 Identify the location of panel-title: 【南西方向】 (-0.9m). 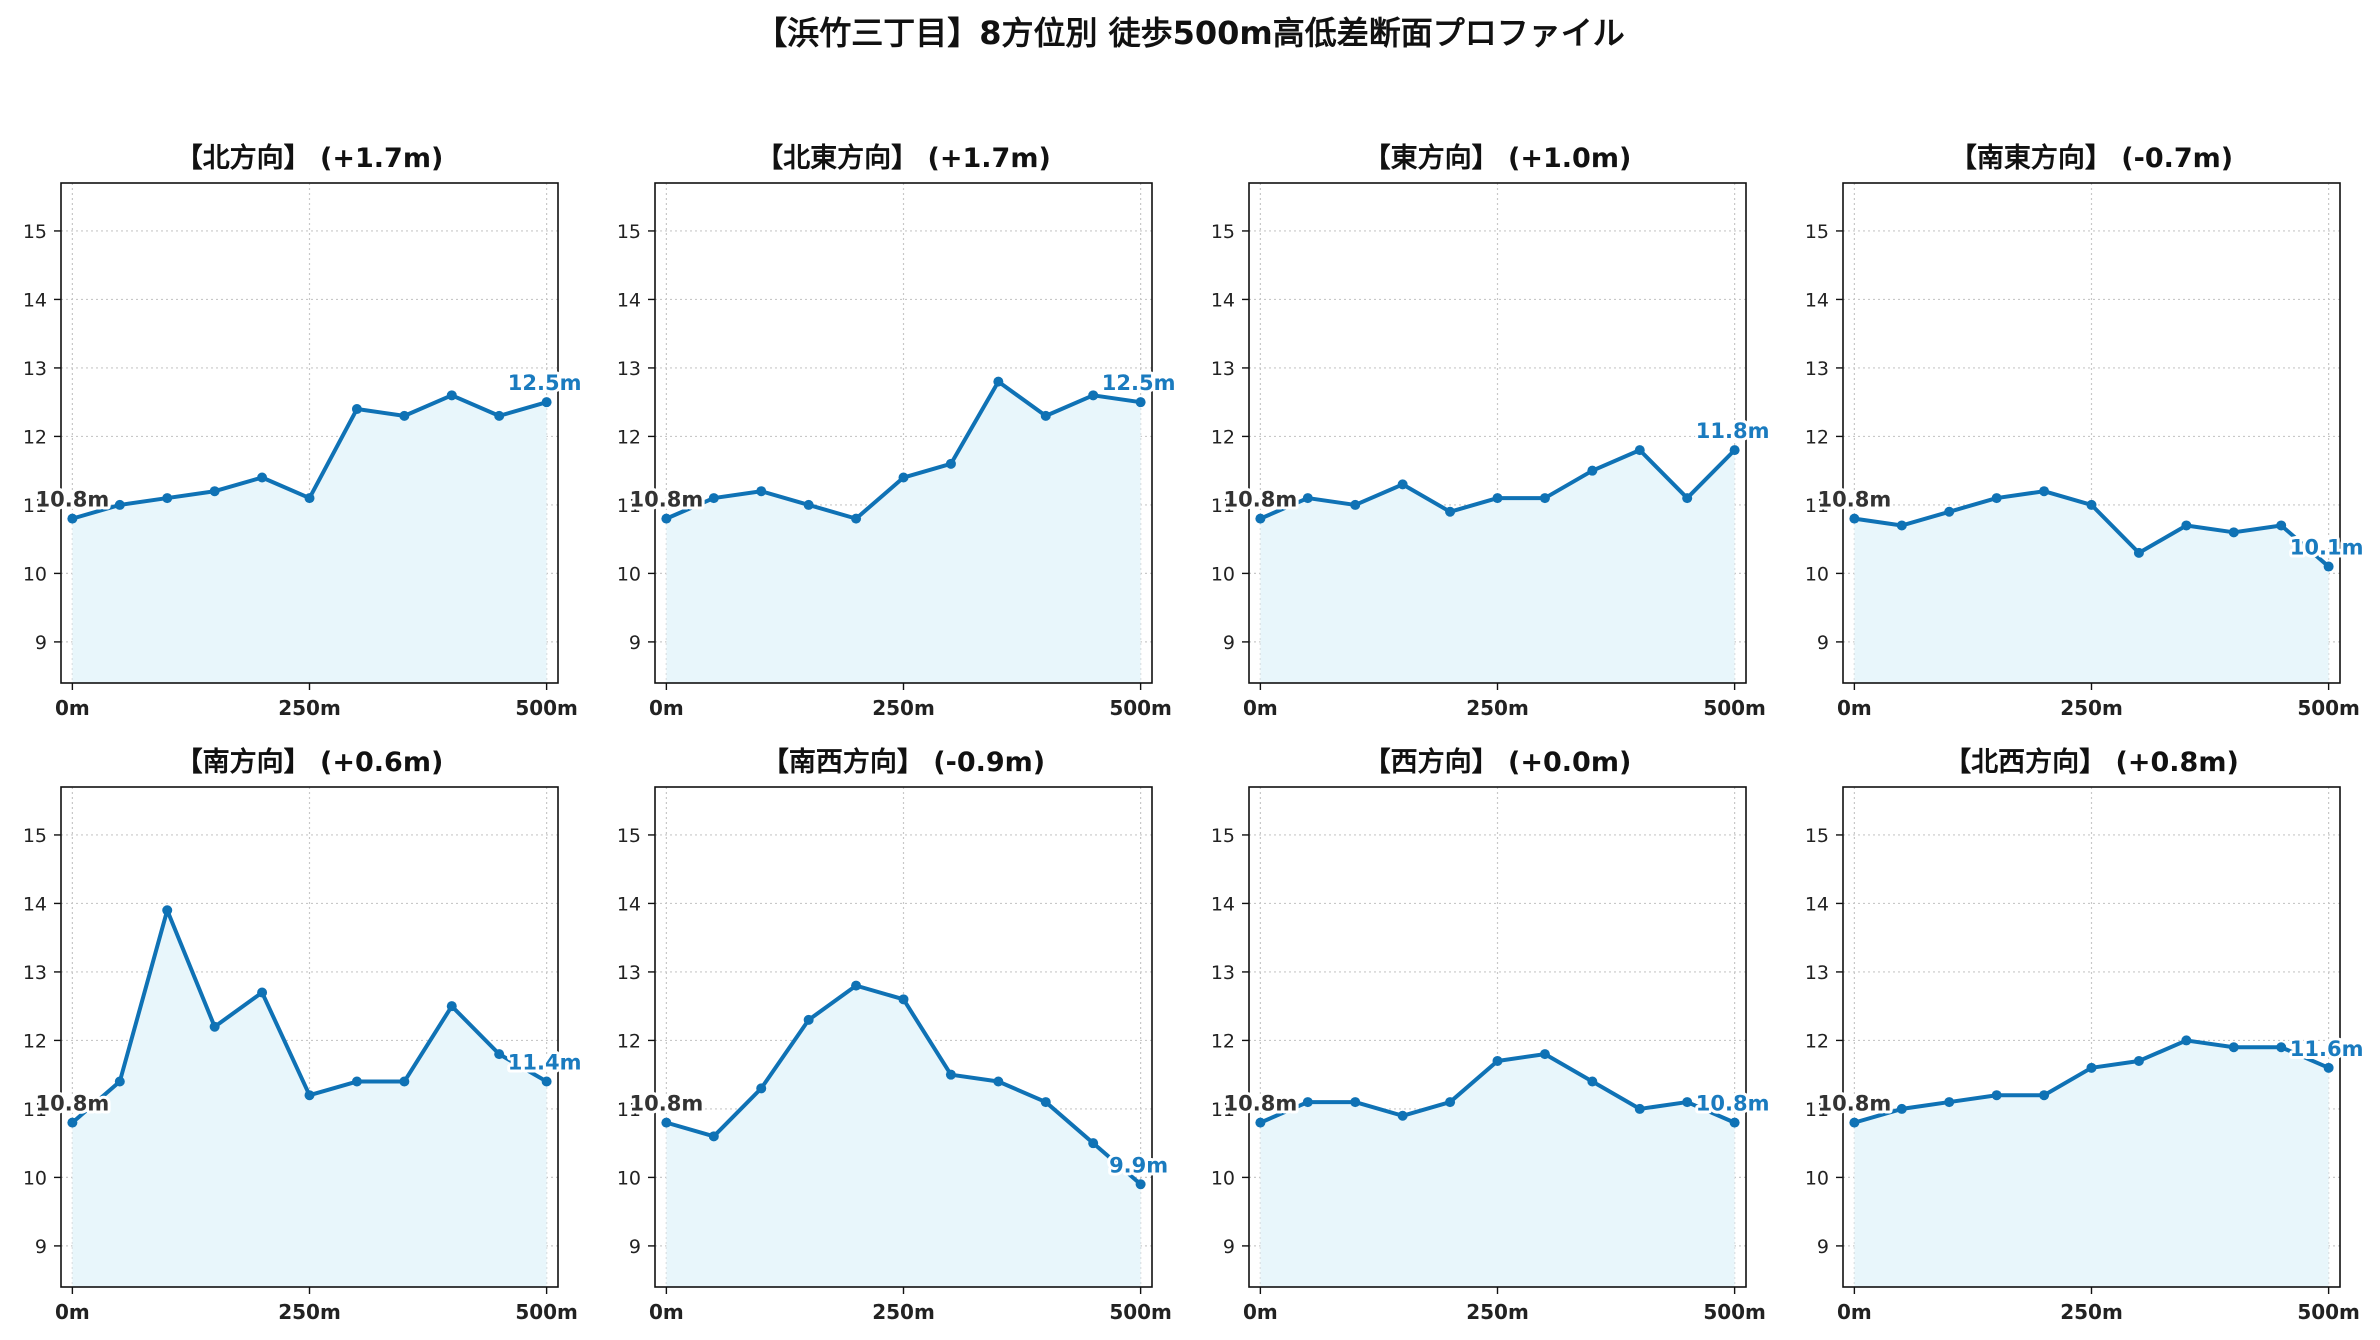
(903, 762).